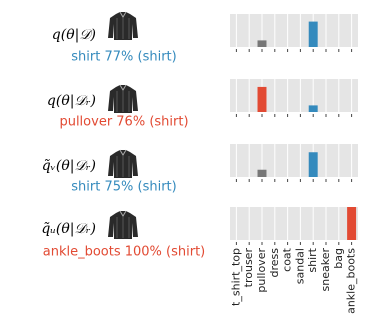  Describe the element at coordinates (69, 166) in the screenshot. I see `row-label: q̃ᵥ(θ|𝒟ᵣ)` at that location.